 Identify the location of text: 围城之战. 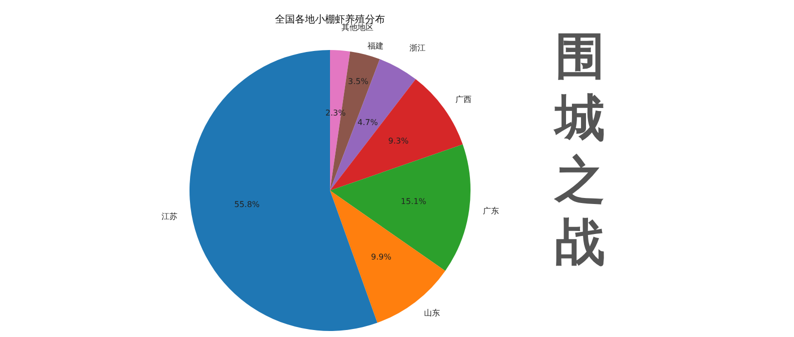
(579, 148).